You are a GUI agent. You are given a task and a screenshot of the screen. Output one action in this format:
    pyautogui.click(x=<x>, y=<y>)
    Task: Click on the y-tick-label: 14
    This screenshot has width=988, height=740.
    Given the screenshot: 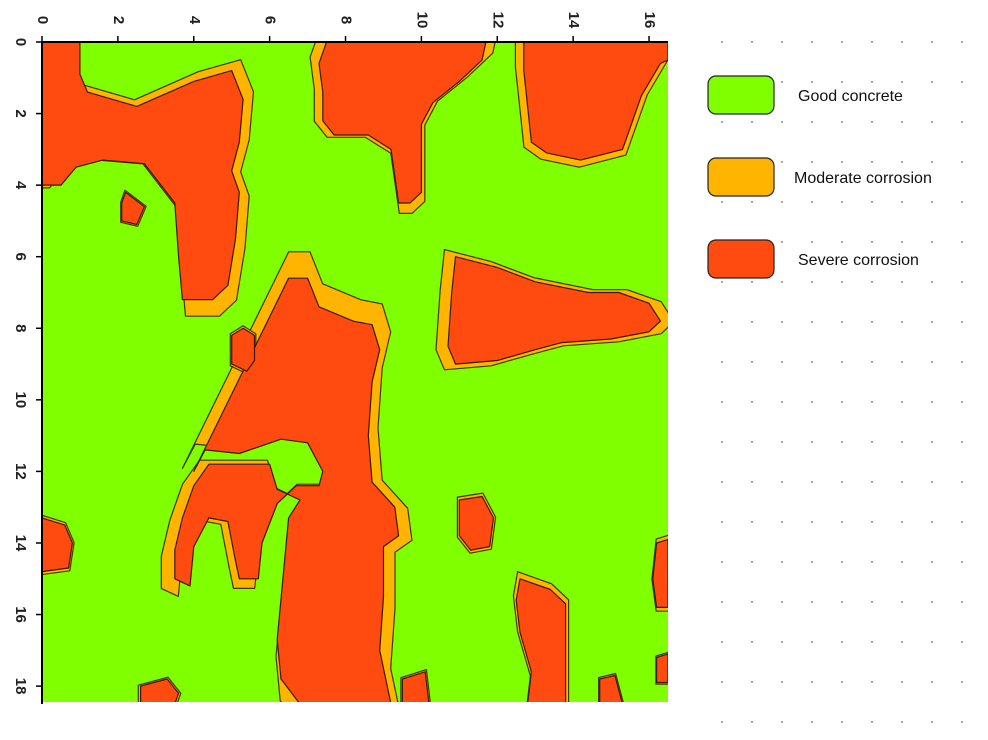 What is the action you would take?
    pyautogui.click(x=20, y=543)
    